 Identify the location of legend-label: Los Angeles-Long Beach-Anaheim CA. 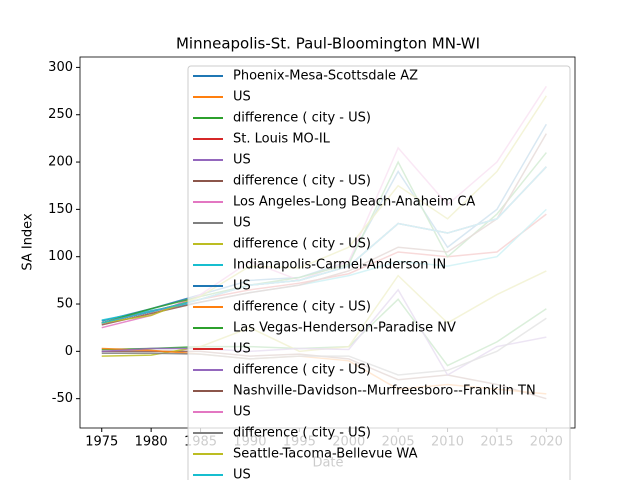
(354, 202).